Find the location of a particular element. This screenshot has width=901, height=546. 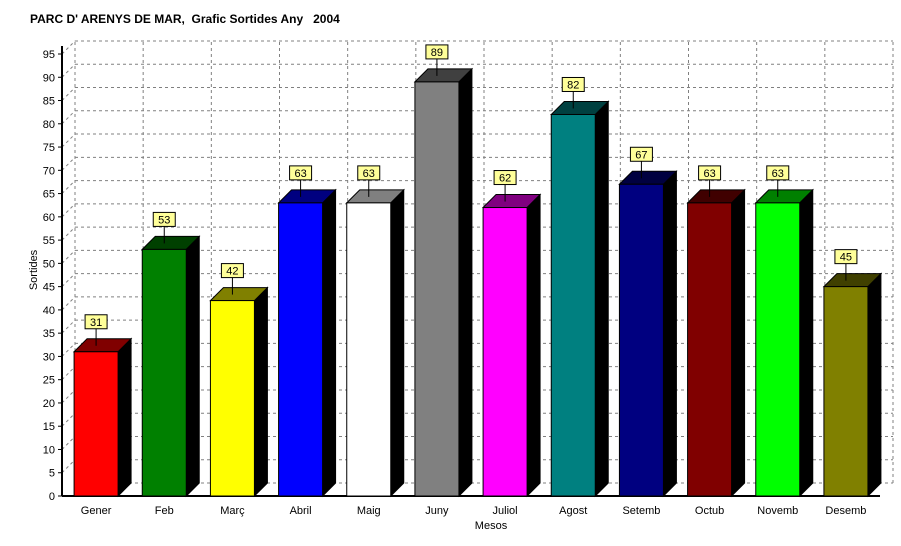

x-tick-label: Desemb is located at coordinates (845, 511).